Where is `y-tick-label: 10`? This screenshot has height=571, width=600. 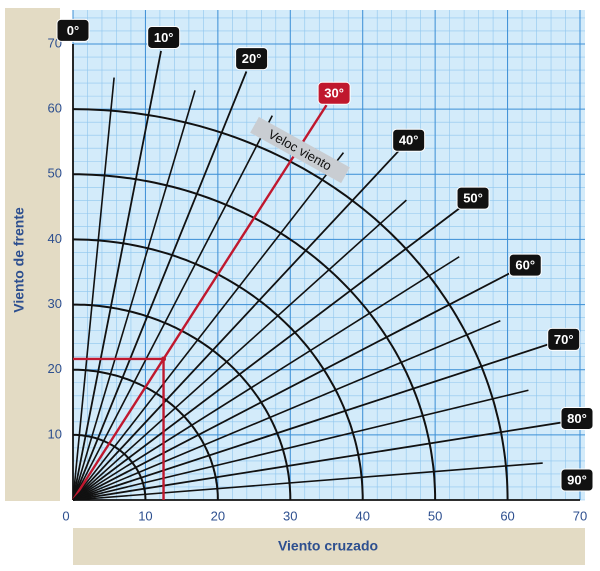
y-tick-label: 10 is located at coordinates (55, 433).